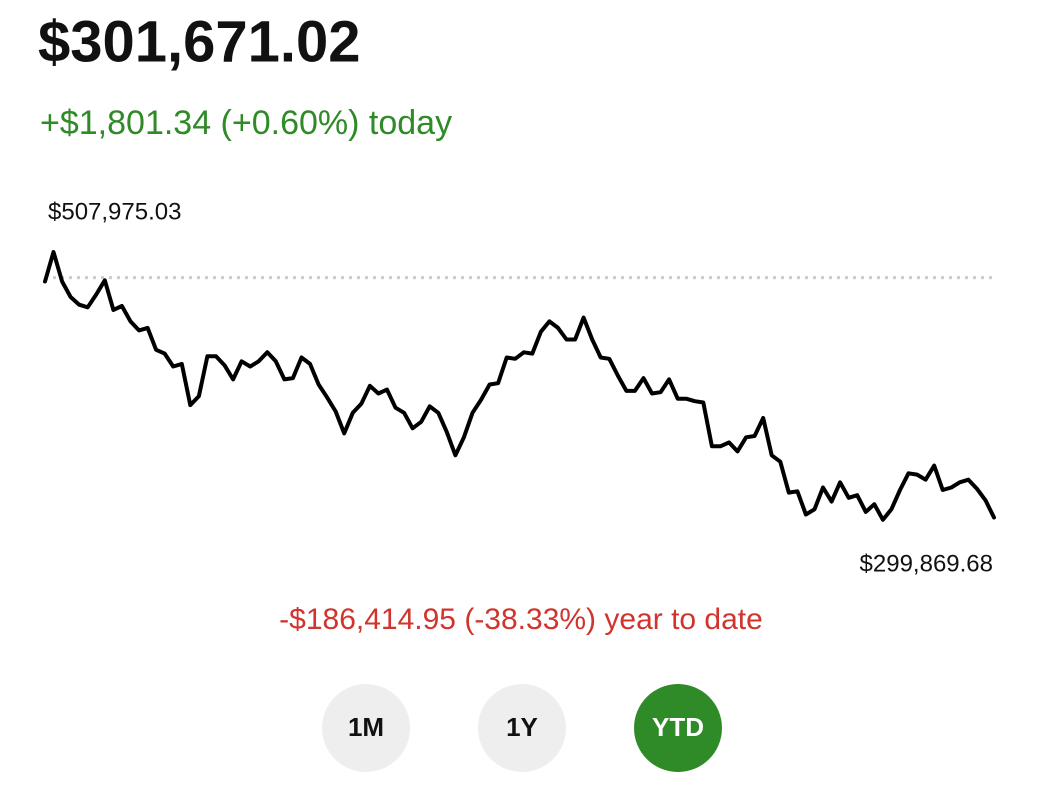  I want to click on range-buttons: 1M 1Y YTD, so click(522, 728).